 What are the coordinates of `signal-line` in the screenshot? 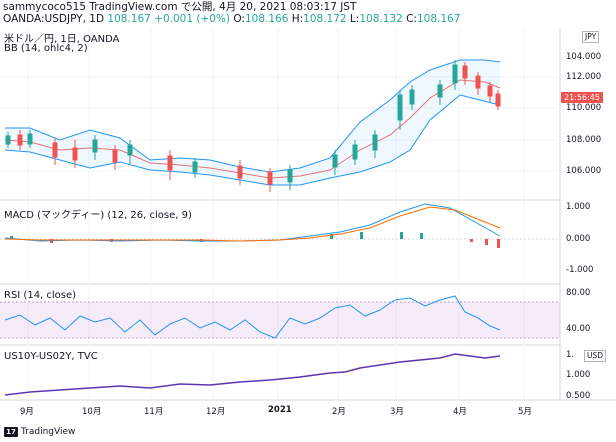 It's located at (252, 224).